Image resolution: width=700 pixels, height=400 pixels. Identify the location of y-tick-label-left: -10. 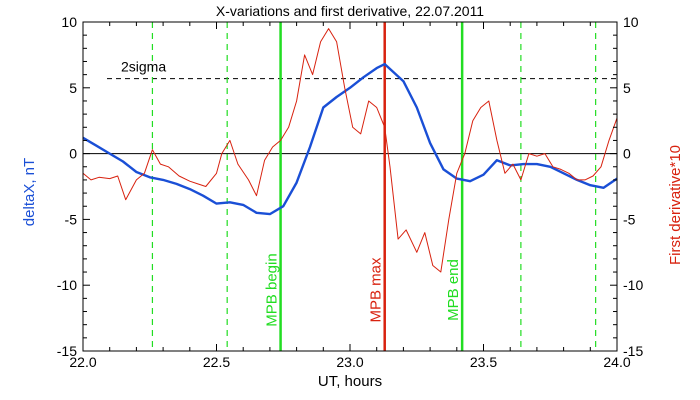
(67, 285).